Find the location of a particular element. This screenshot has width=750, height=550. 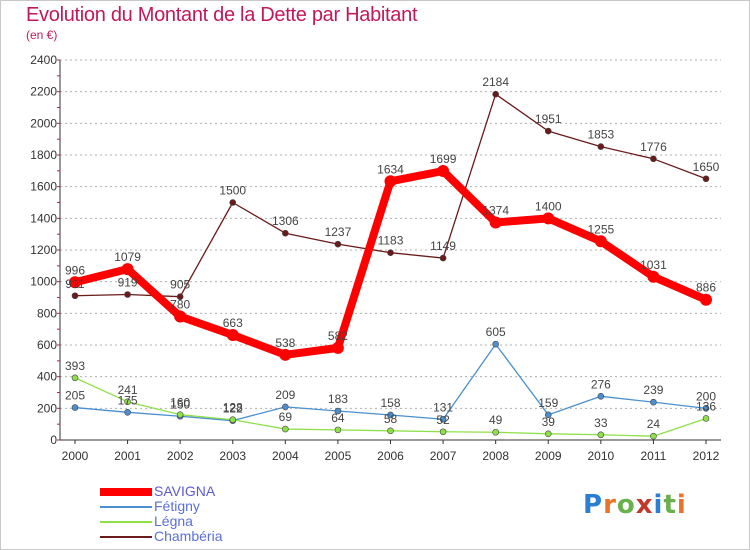

data-label: 605 is located at coordinates (496, 332).